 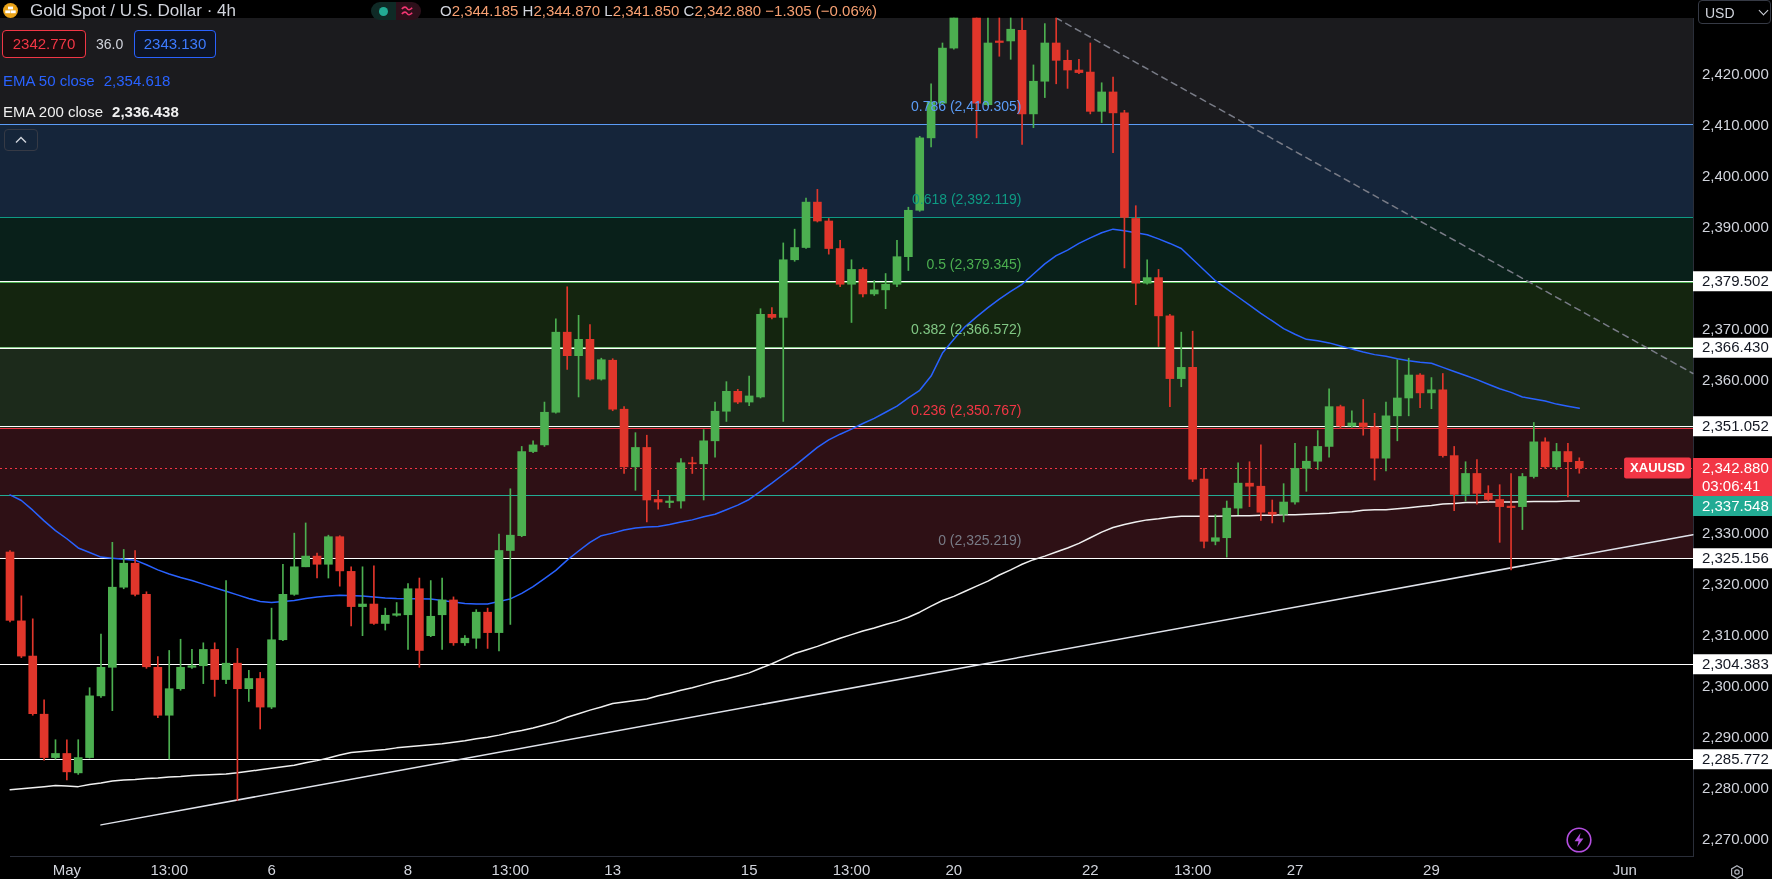 I want to click on x-tick-label: 29, so click(x=1431, y=870).